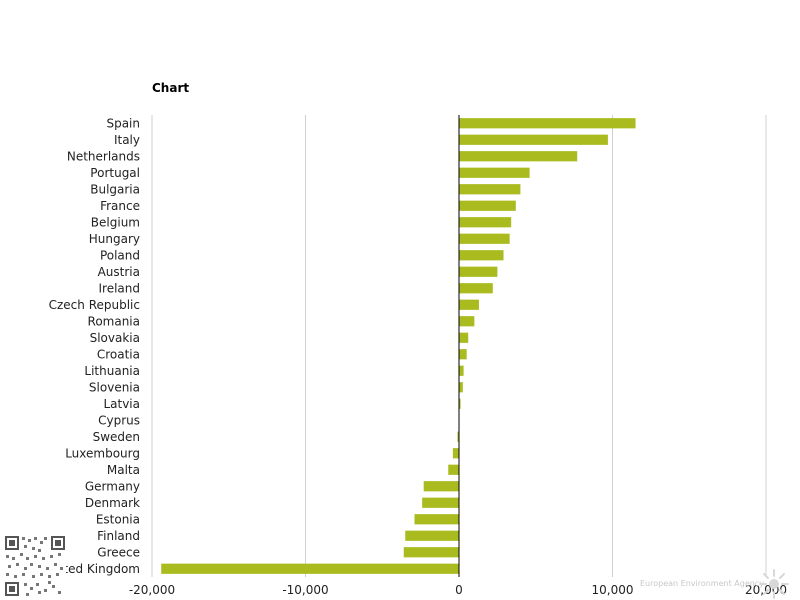 This screenshot has width=800, height=600. Describe the element at coordinates (702, 583) in the screenshot. I see `credit-text: European Environment Agency` at that location.